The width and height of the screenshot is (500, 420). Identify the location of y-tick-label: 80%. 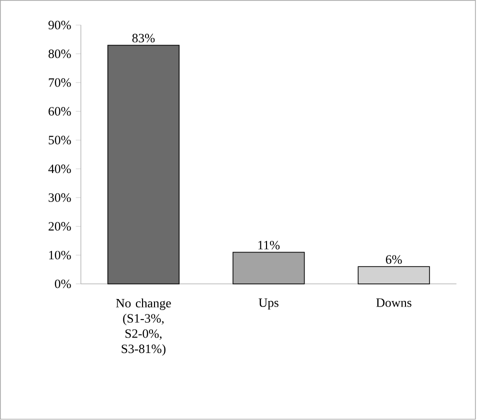
(59, 54).